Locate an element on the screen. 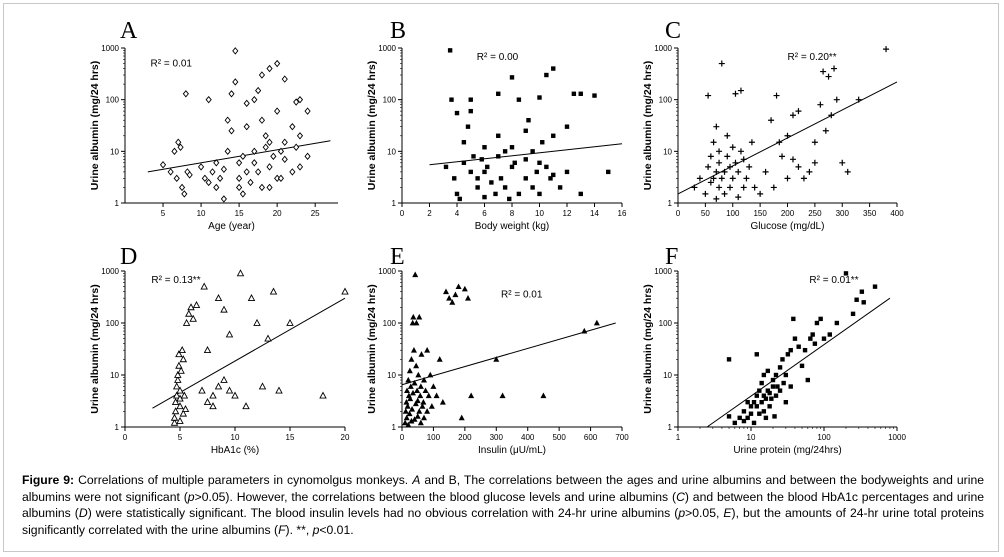 The height and width of the screenshot is (557, 1004). x-axis-label: Glucose (mg/dL) is located at coordinates (788, 226).